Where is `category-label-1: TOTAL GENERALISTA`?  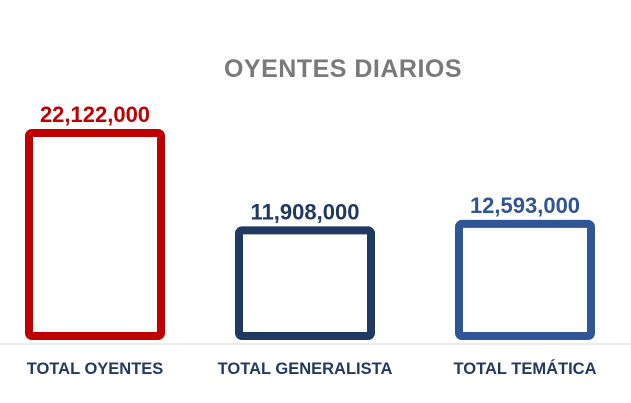
category-label-1: TOTAL GENERALISTA is located at coordinates (305, 369).